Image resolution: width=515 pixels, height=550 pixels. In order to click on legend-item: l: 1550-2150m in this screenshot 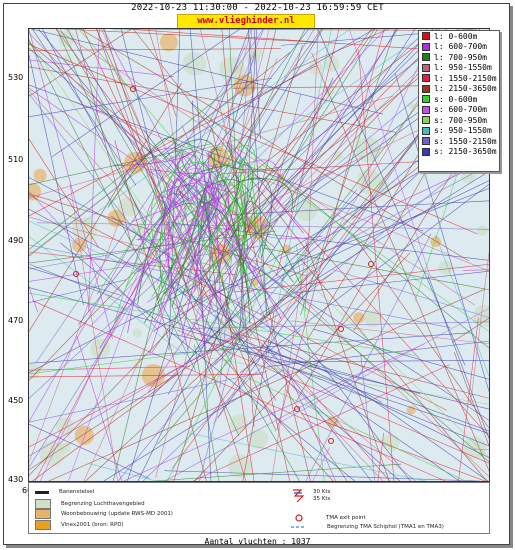, I will do `click(459, 78)`.